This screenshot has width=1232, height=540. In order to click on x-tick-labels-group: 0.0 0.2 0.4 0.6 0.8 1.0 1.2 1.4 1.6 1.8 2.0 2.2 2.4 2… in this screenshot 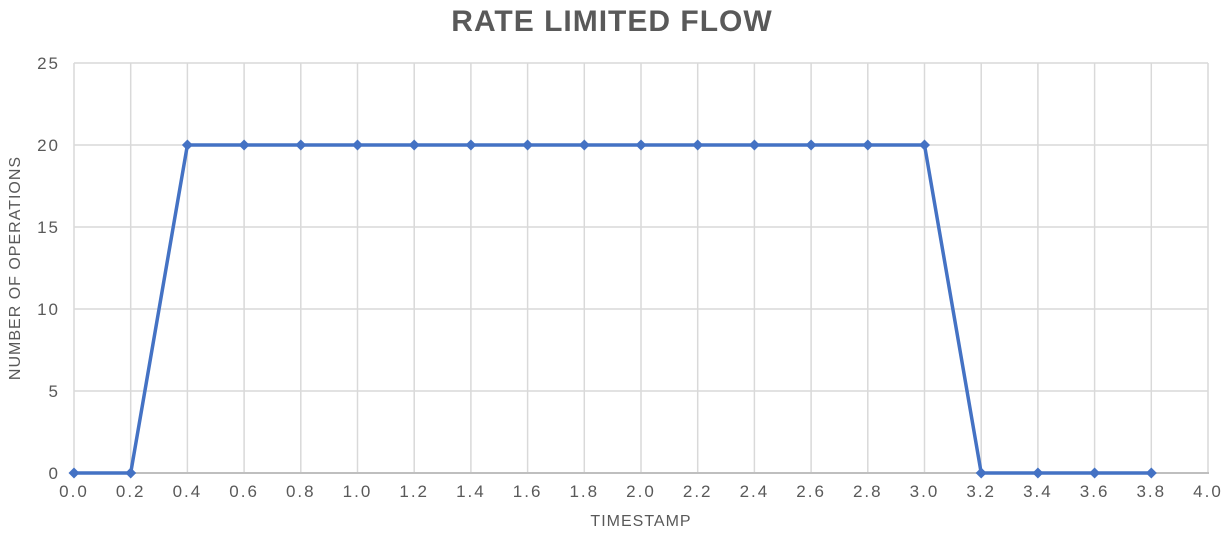, I will do `click(641, 491)`.